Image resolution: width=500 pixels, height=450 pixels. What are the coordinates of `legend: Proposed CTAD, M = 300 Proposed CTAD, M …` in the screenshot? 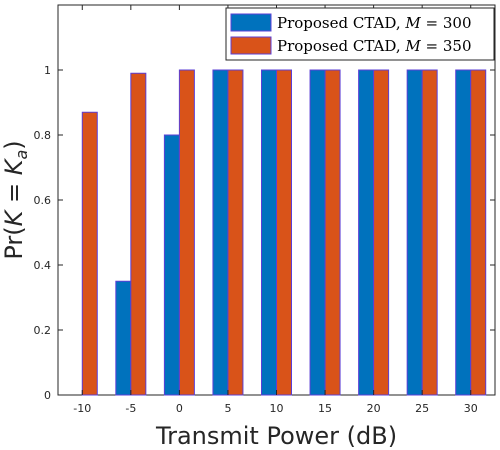 It's located at (360, 34).